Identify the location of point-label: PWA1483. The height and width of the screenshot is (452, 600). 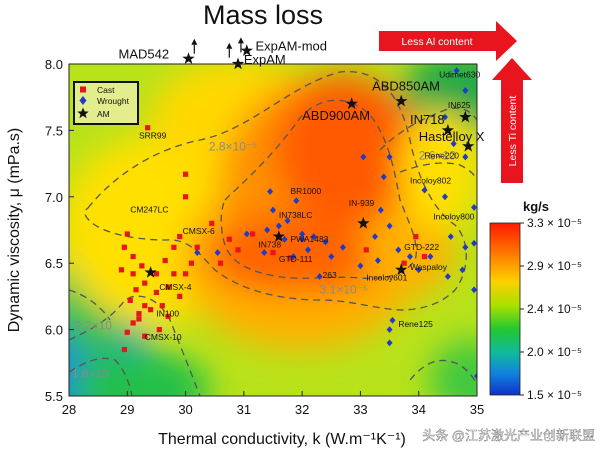
(309, 239).